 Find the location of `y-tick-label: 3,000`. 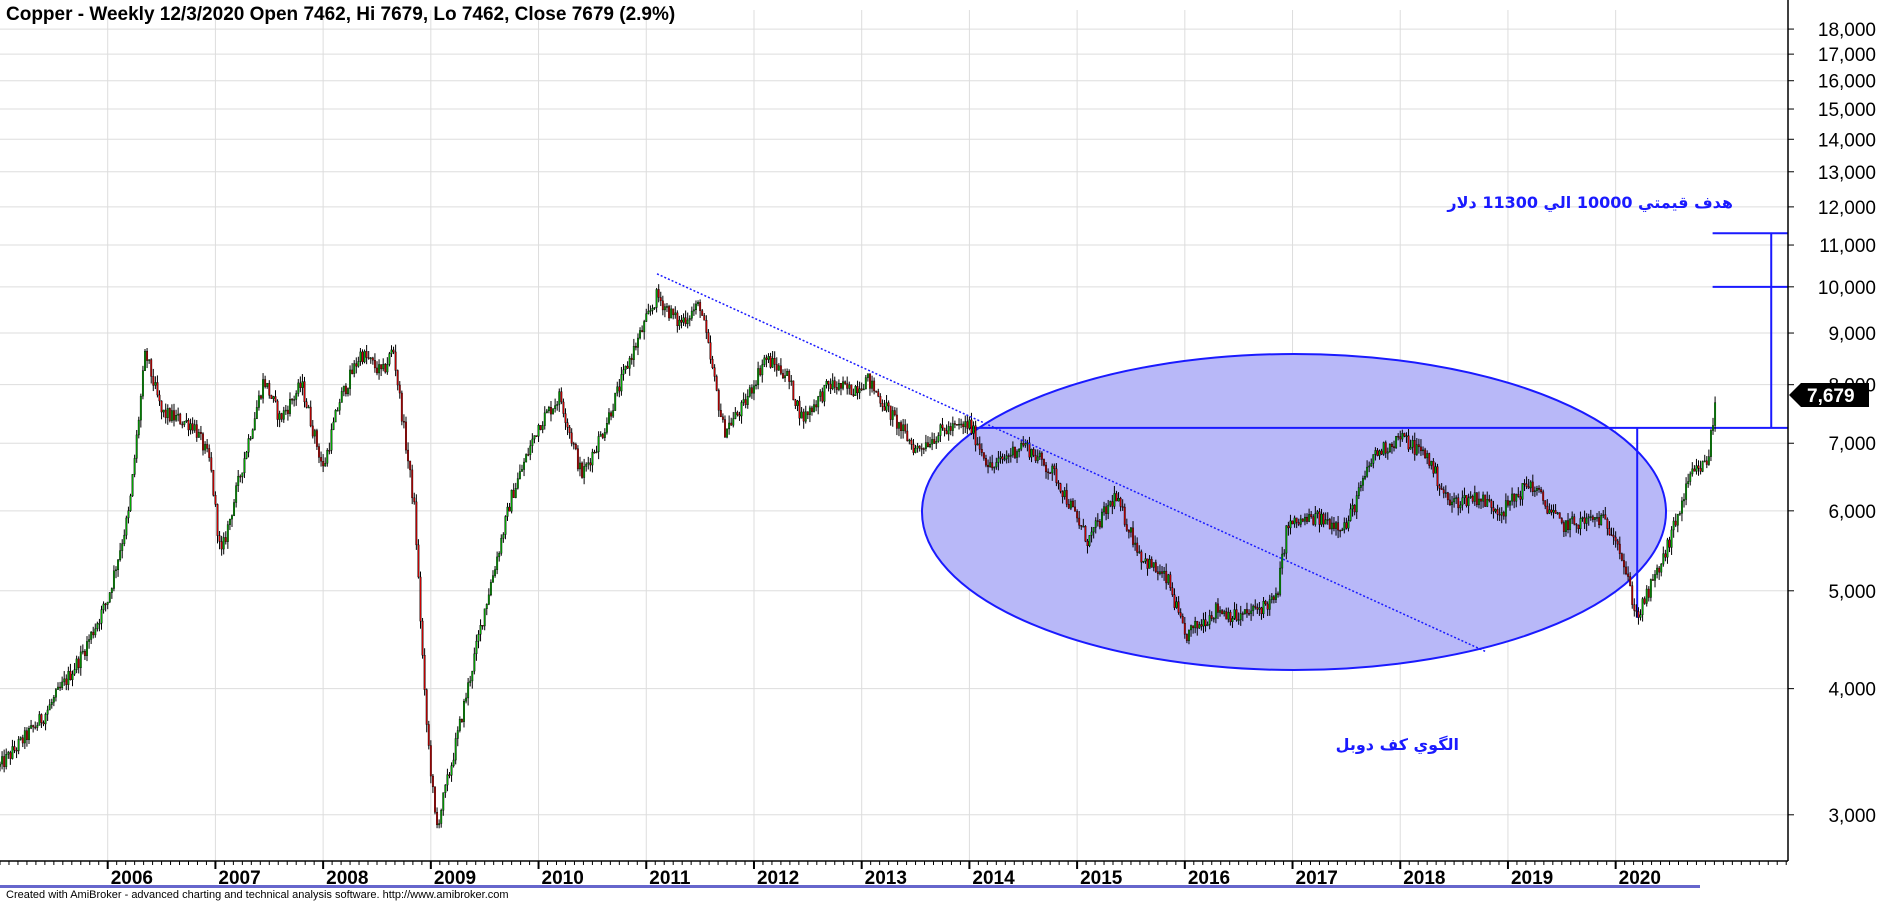

y-tick-label: 3,000 is located at coordinates (1852, 816).